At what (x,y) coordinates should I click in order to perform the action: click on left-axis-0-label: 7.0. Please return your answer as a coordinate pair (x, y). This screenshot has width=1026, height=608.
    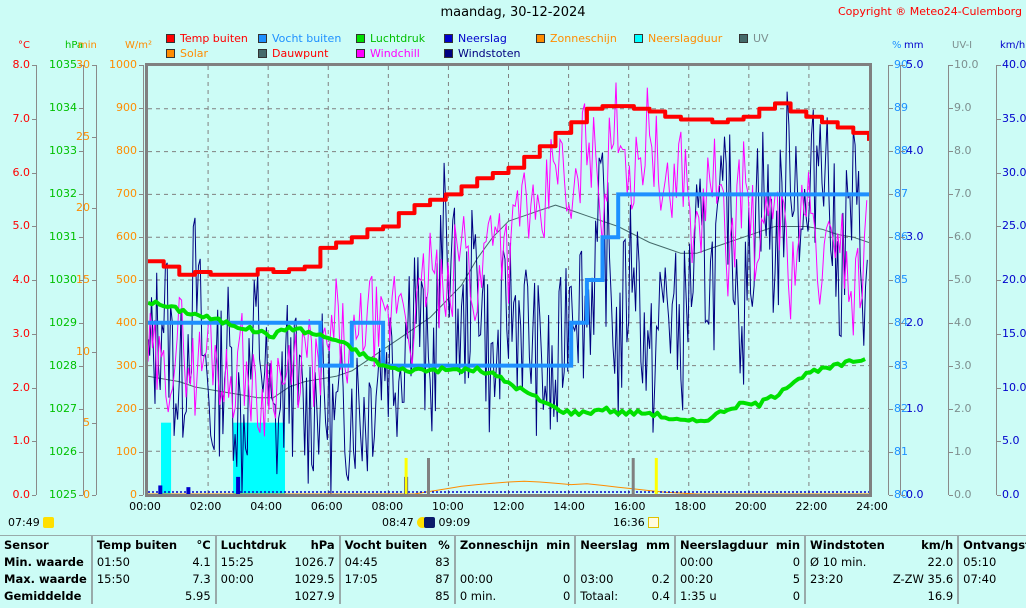
    Looking at the image, I should click on (21, 118).